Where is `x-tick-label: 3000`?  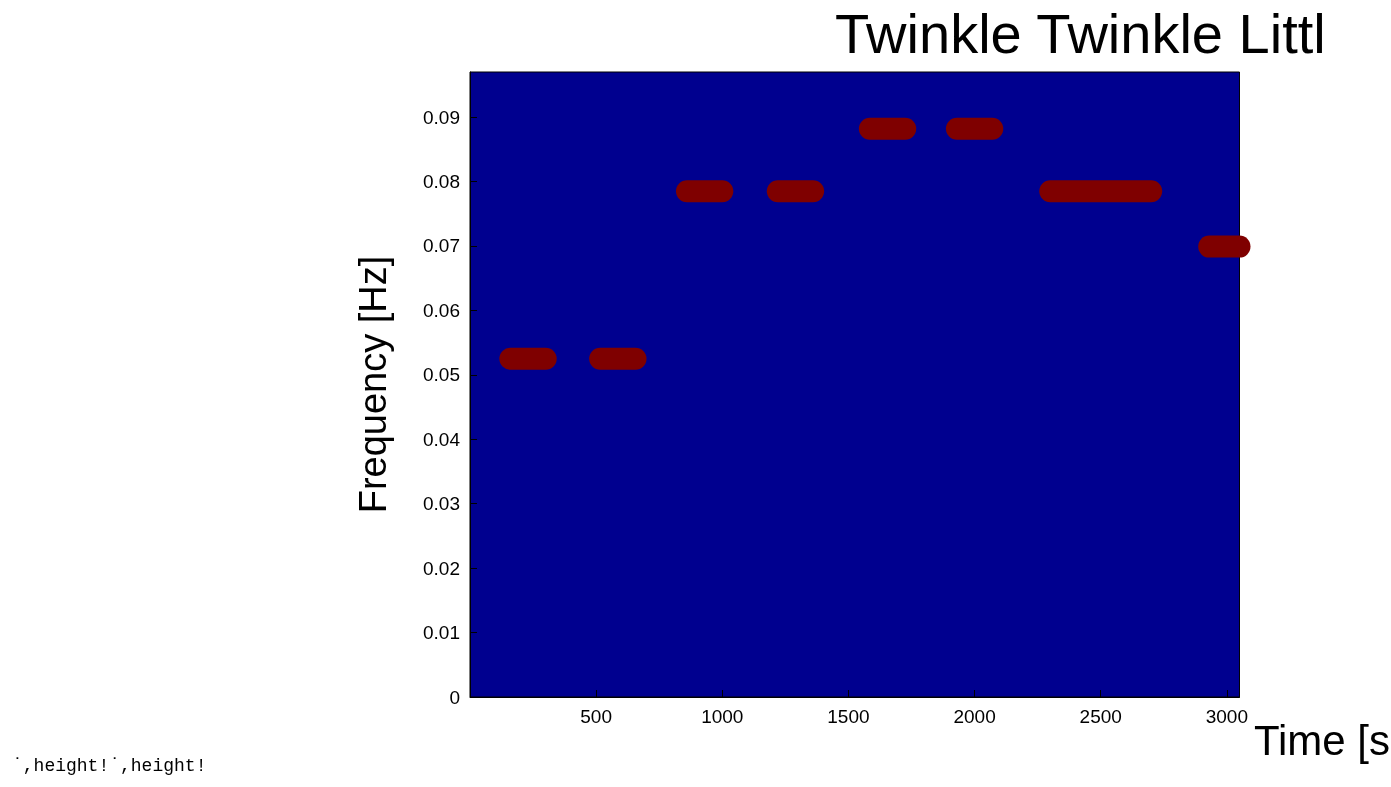 x-tick-label: 3000 is located at coordinates (1227, 716).